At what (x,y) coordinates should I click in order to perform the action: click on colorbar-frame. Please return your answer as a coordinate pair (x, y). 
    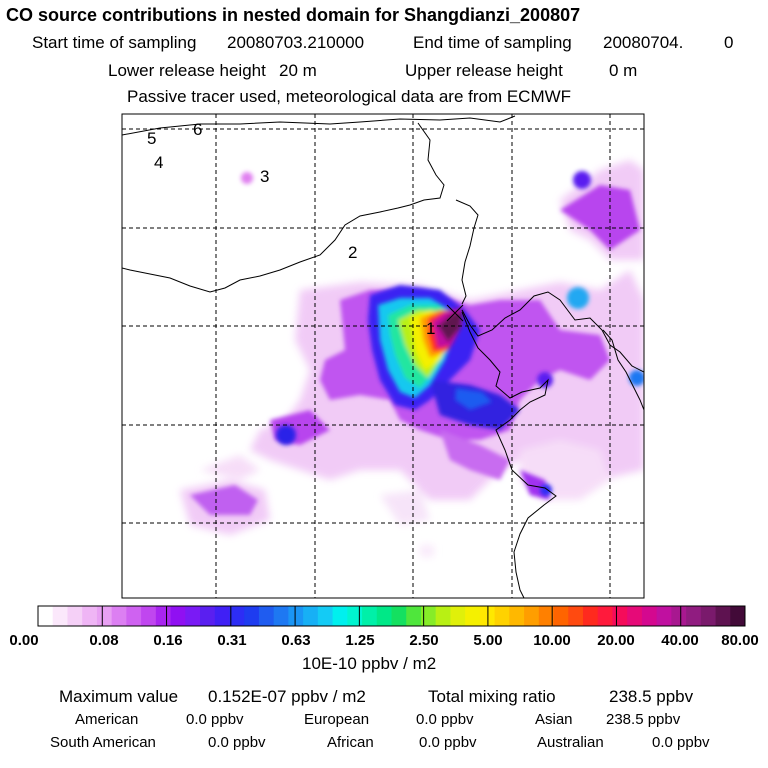
    Looking at the image, I should click on (391, 616).